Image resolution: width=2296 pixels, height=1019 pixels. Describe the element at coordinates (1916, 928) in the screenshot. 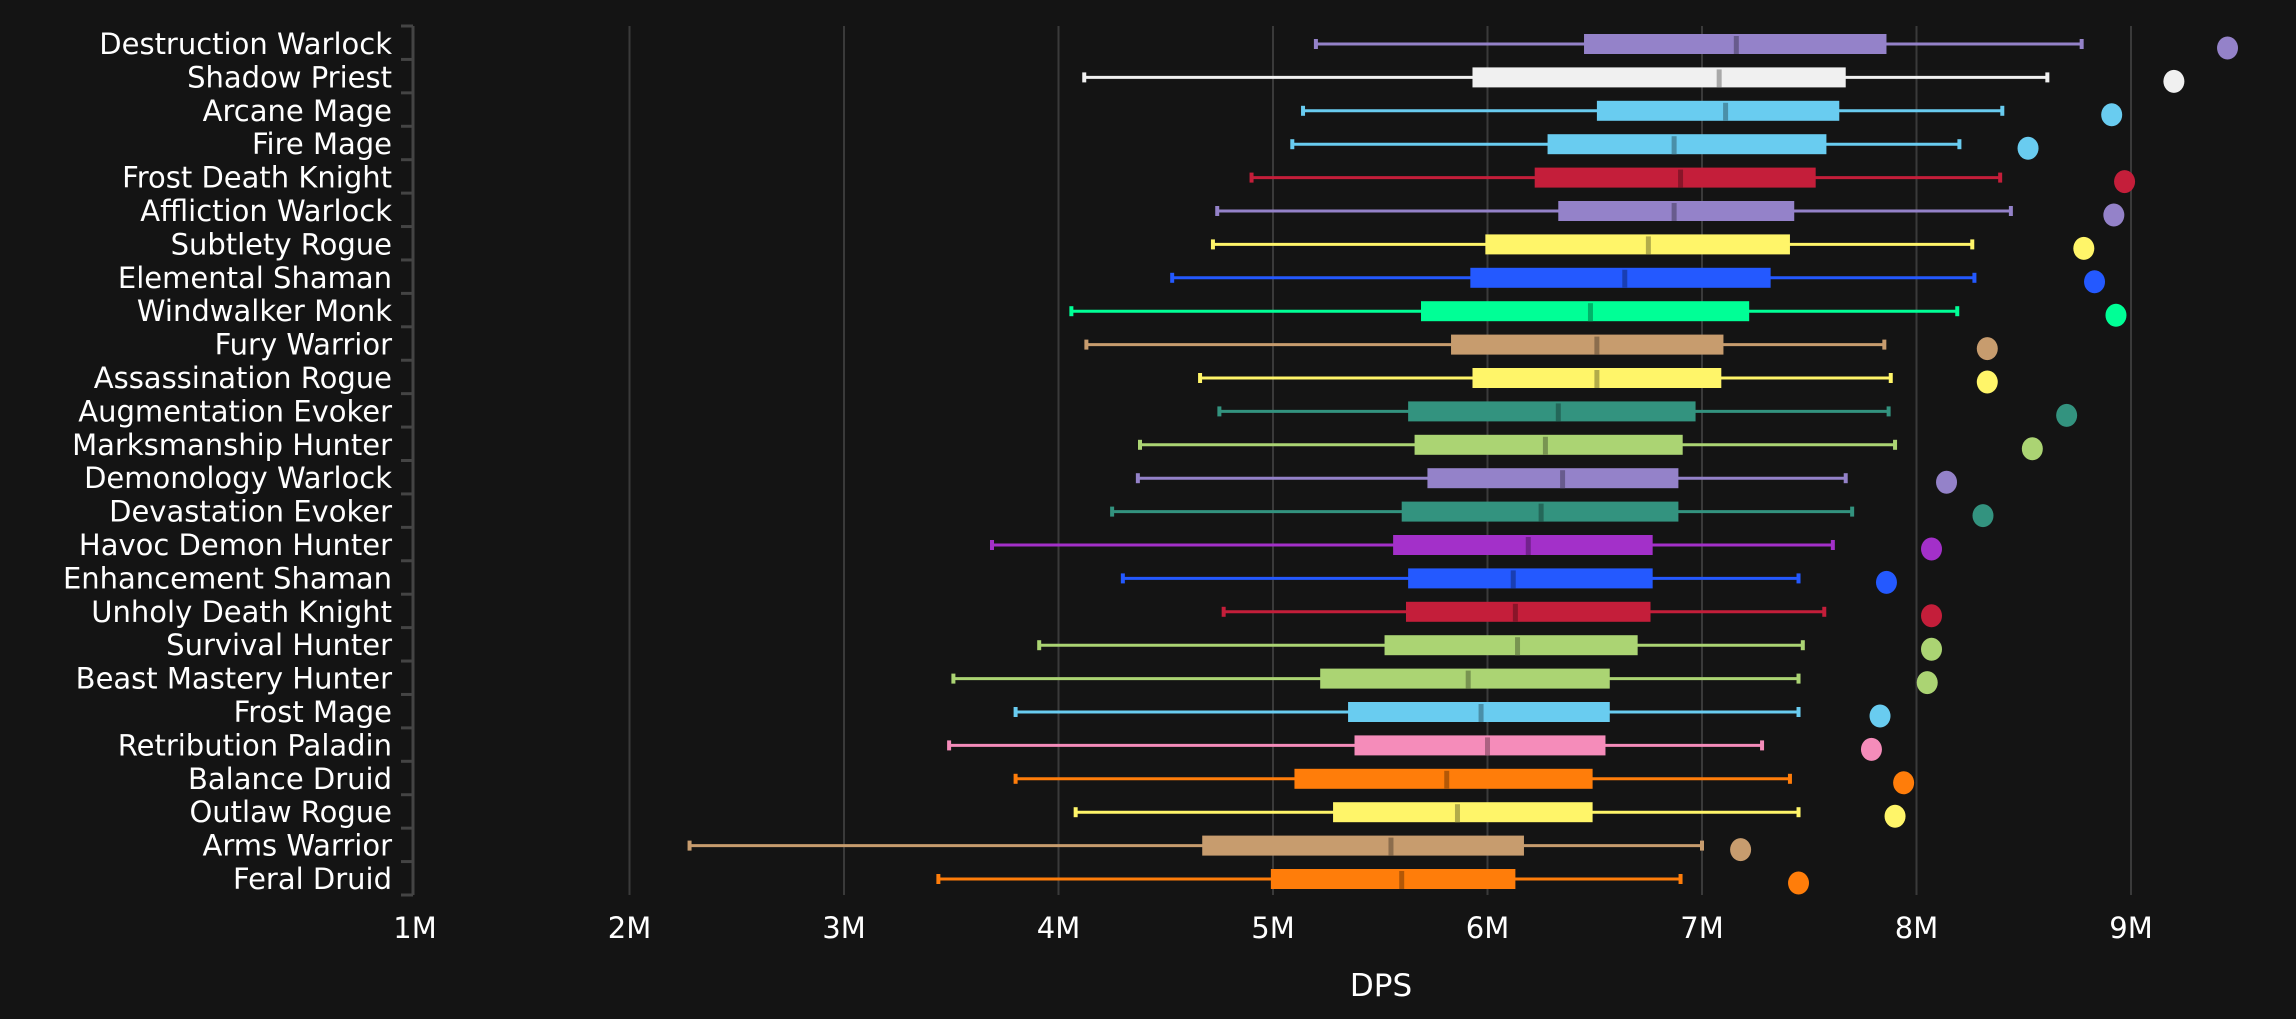

I see `x-tick-label: 8M` at that location.